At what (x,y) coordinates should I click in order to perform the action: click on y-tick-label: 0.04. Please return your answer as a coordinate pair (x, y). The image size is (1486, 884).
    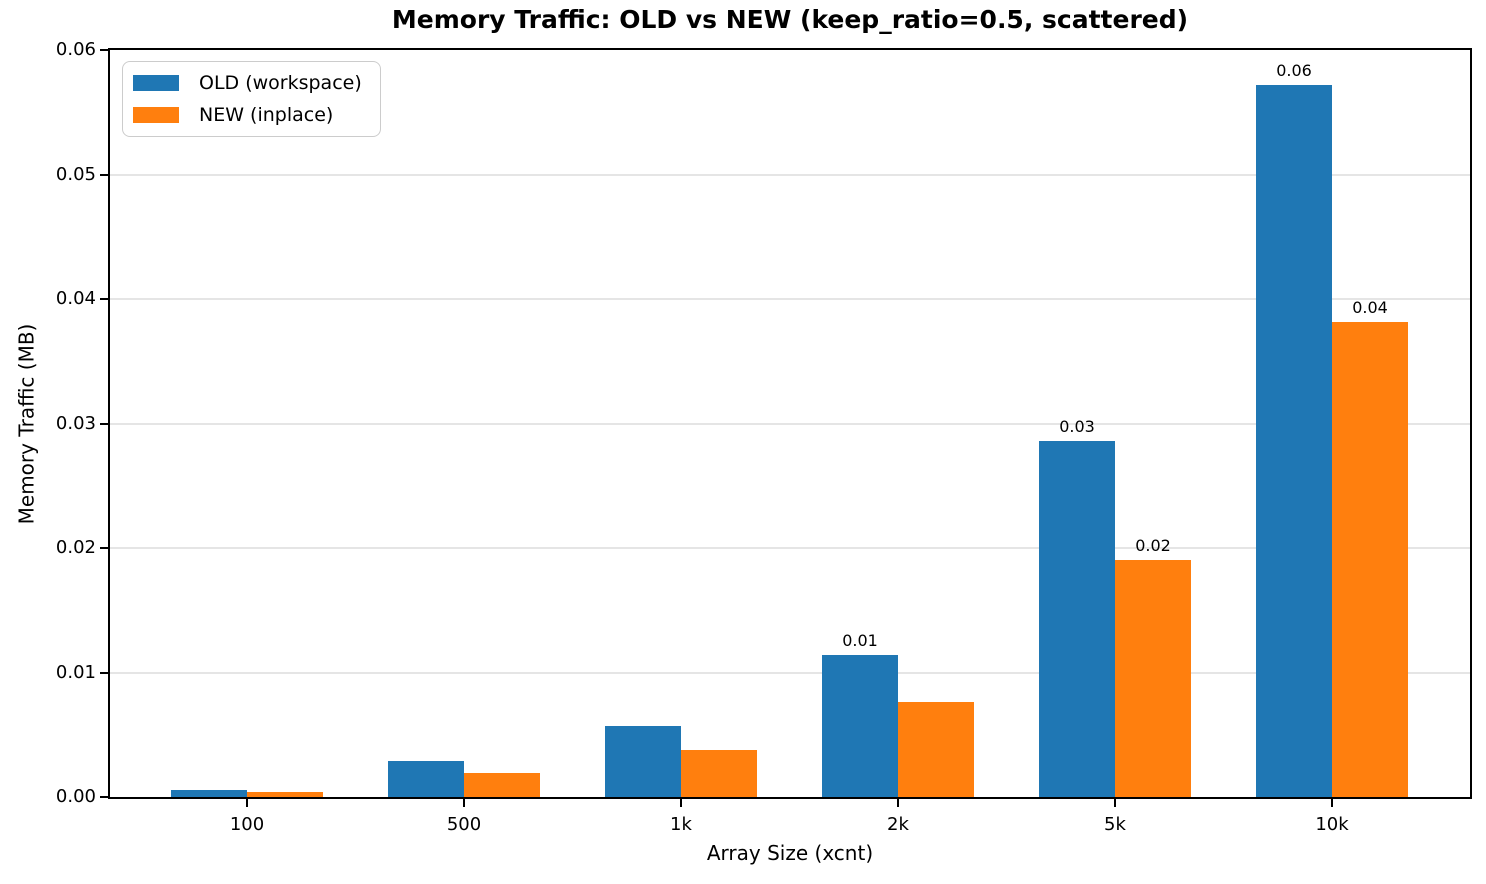
    Looking at the image, I should click on (75, 298).